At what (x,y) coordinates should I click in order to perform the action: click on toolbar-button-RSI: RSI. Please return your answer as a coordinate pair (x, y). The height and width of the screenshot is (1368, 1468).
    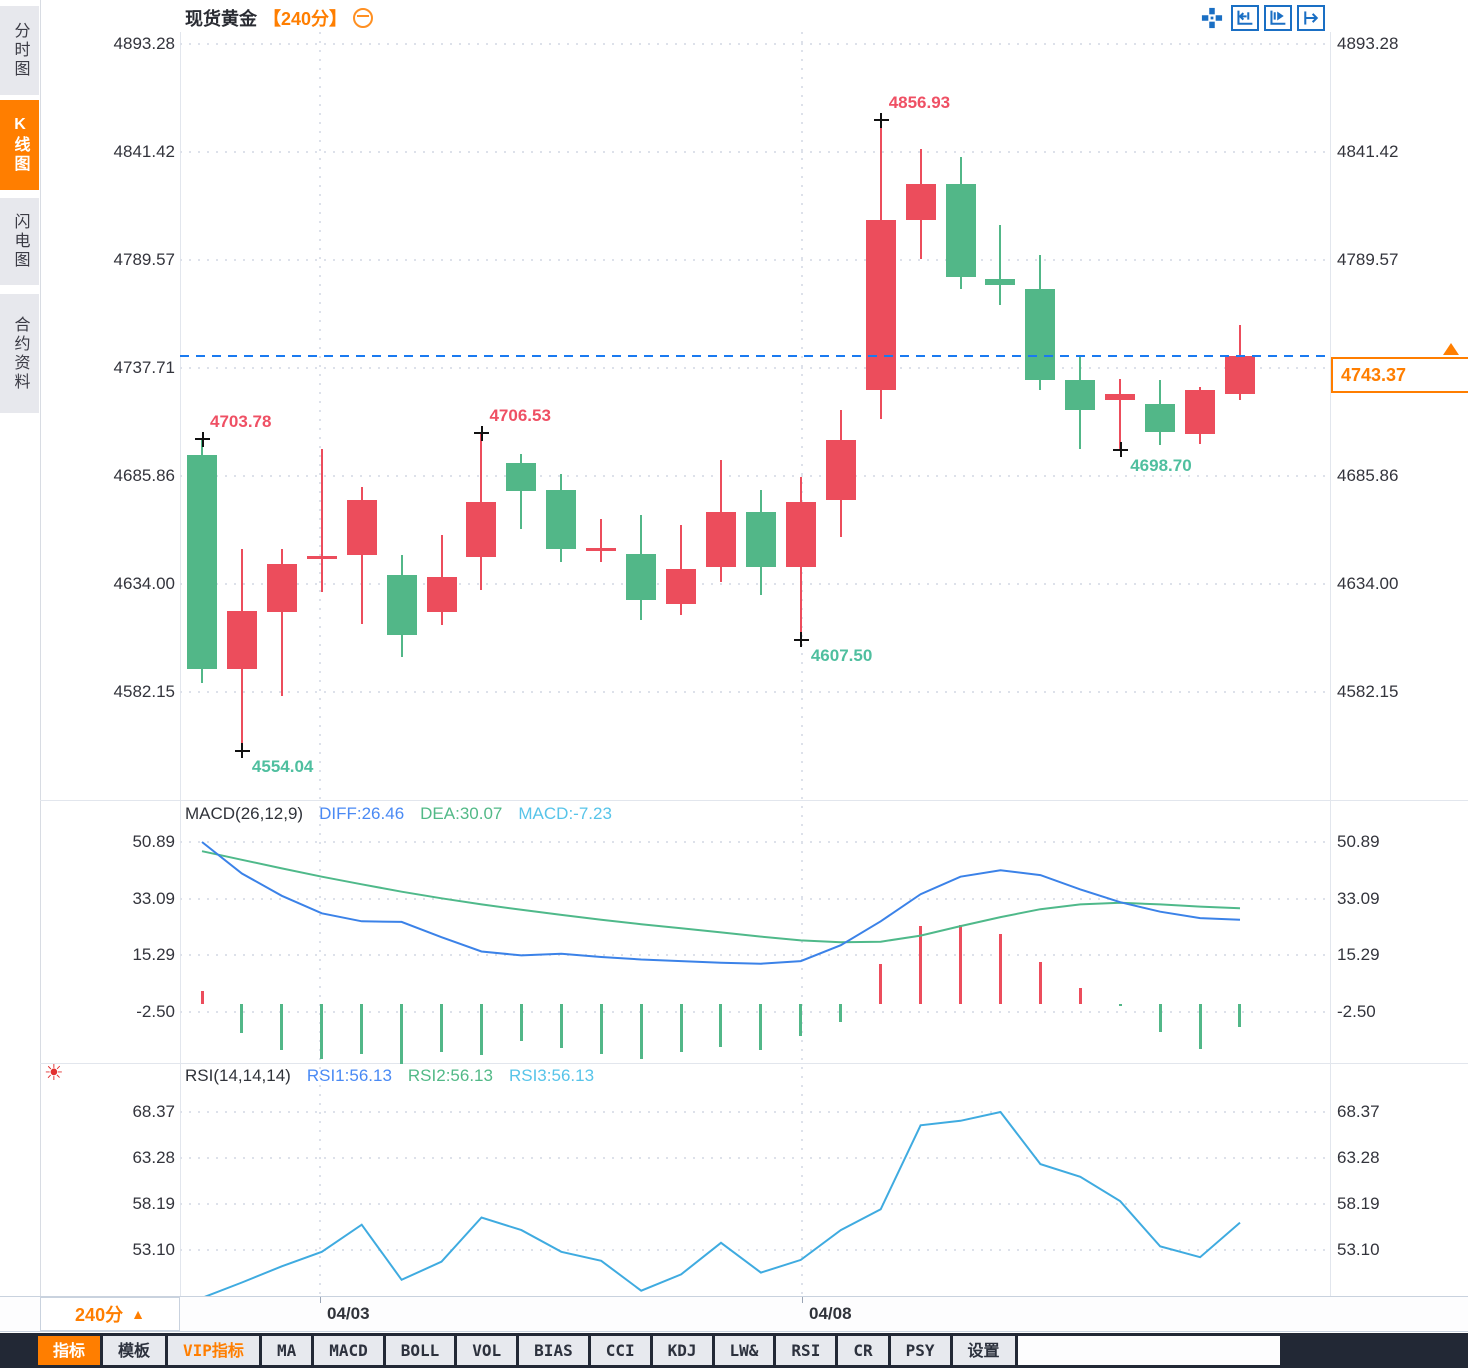
    Looking at the image, I should click on (806, 1350).